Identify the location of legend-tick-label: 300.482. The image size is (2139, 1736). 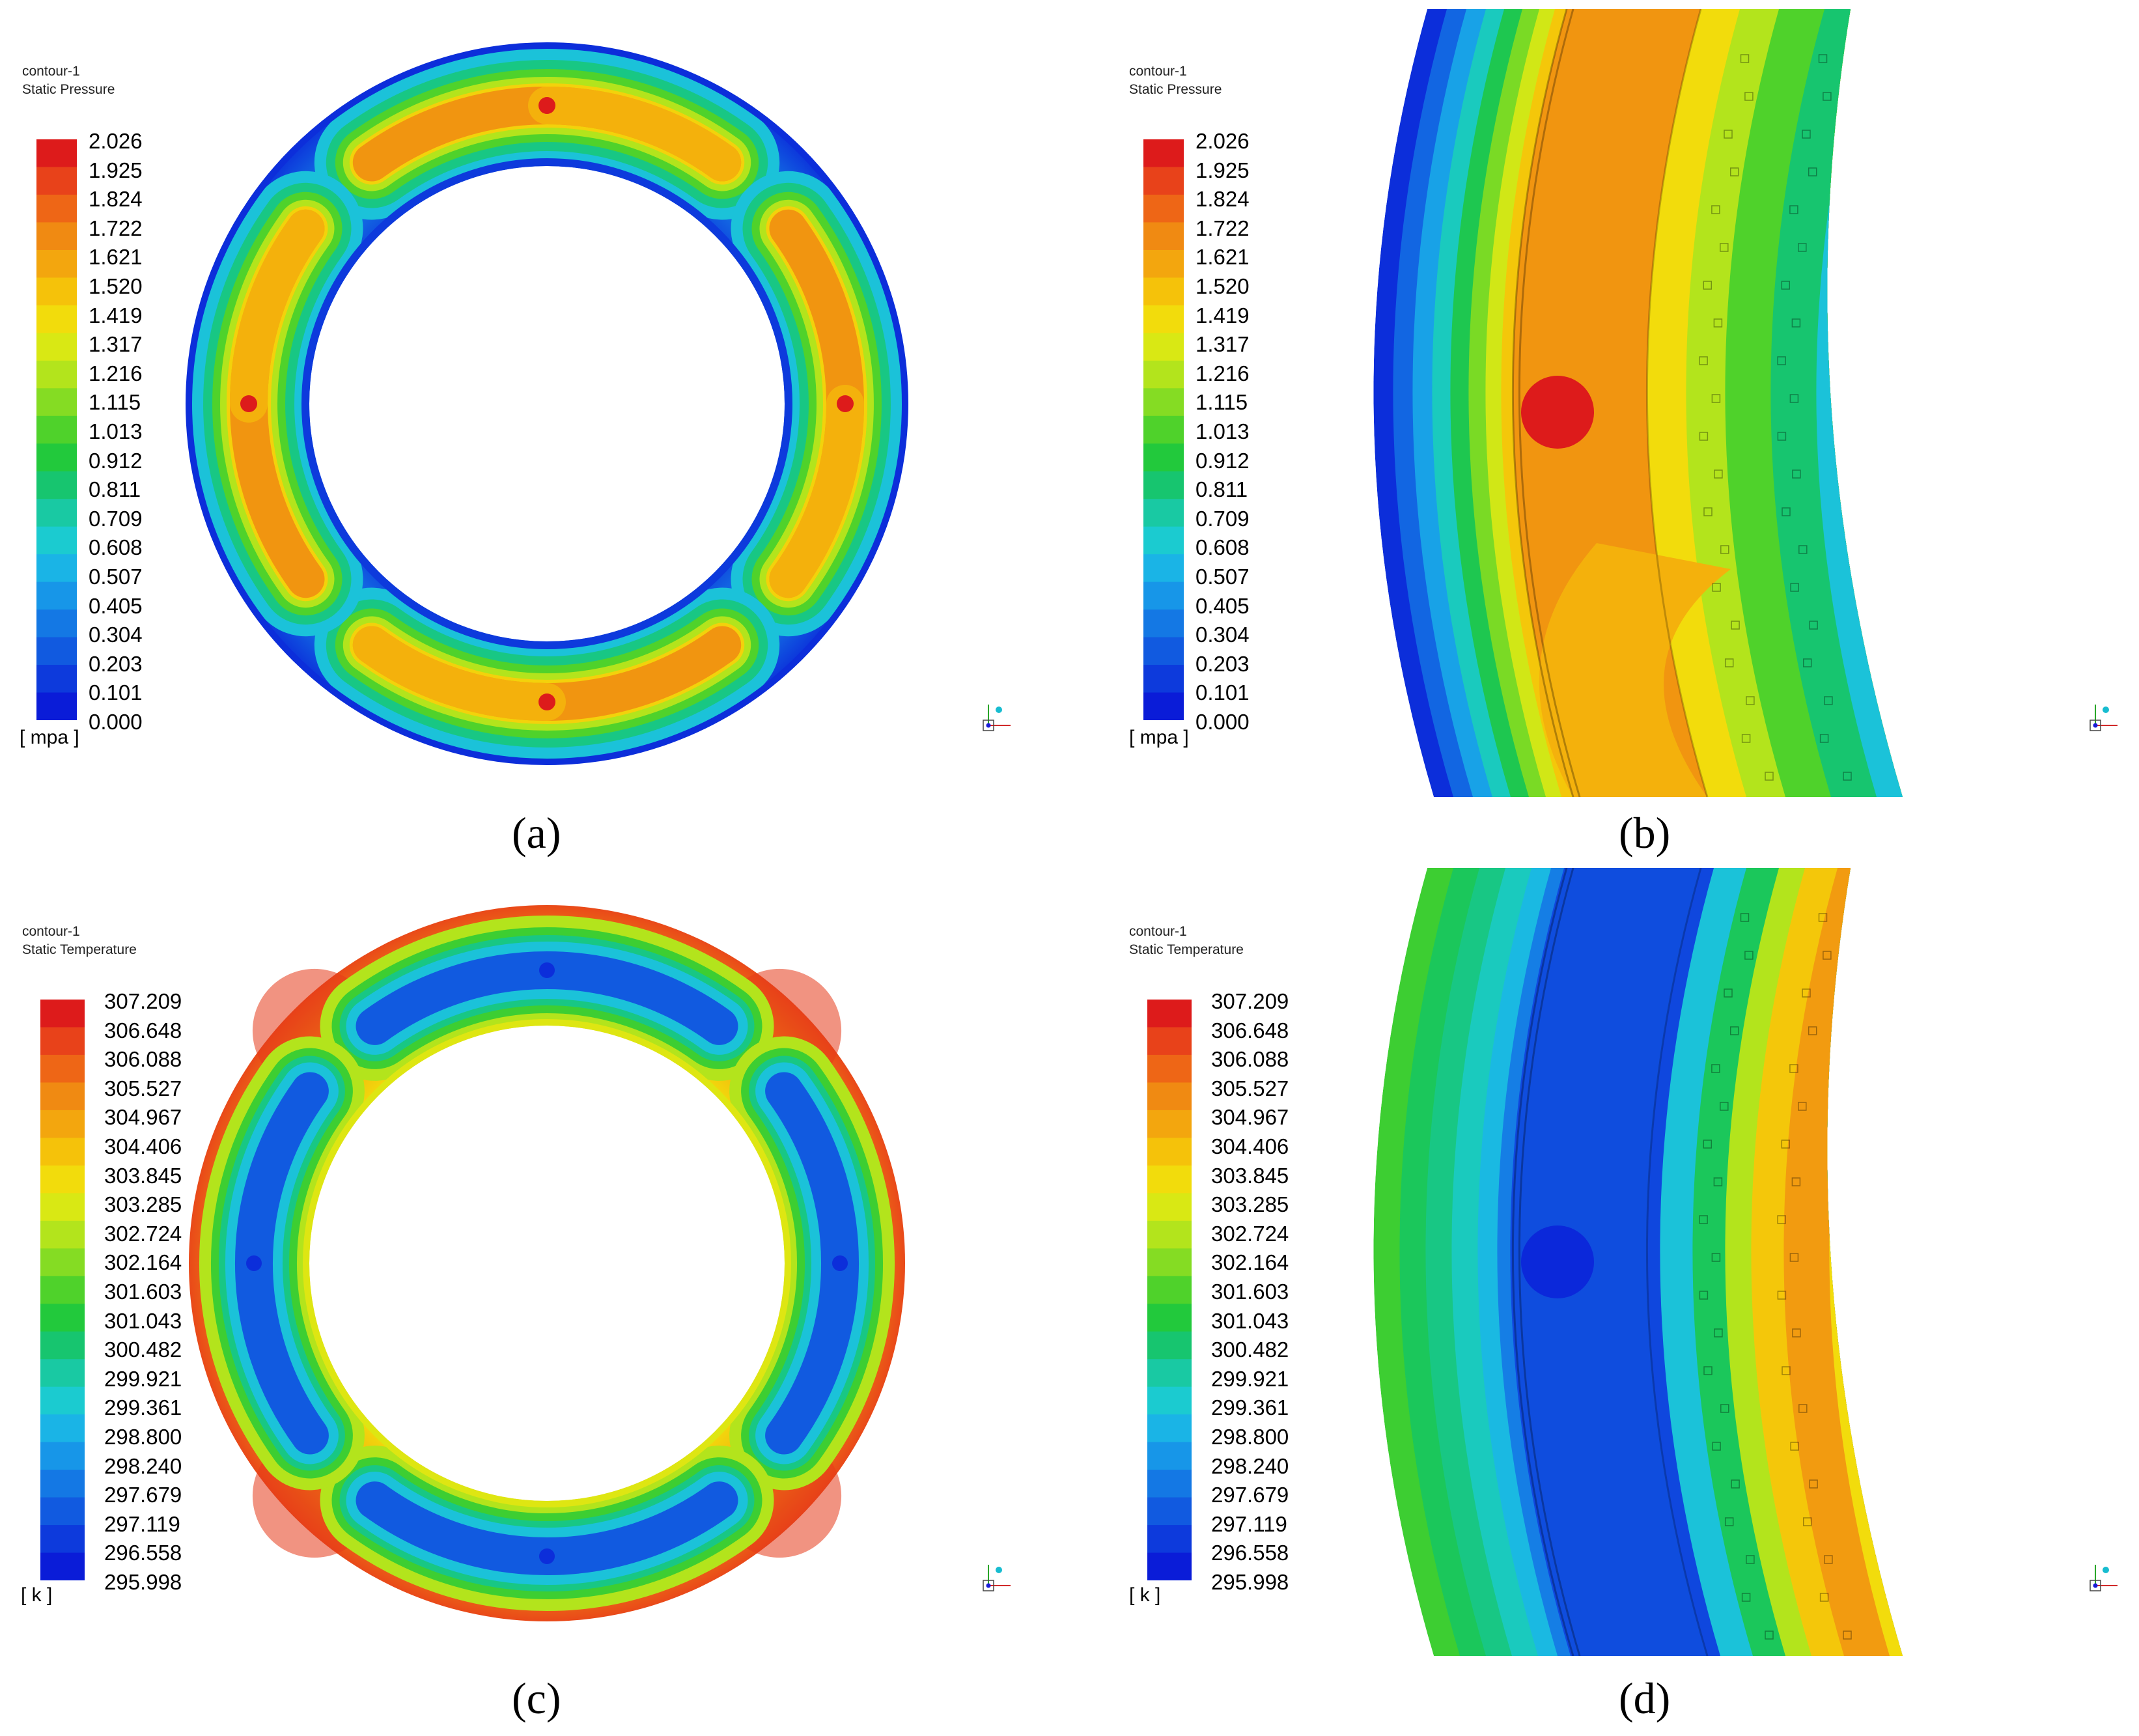
(1250, 1350).